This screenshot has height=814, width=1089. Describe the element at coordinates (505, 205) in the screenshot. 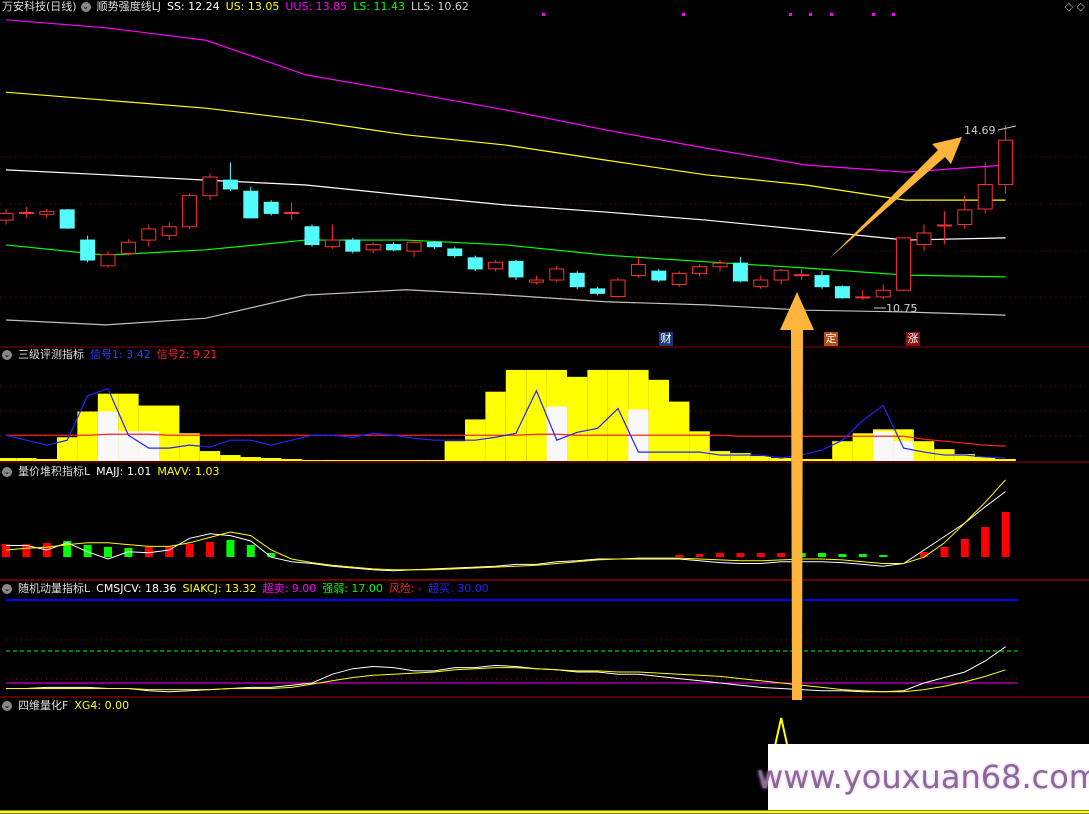

I see `band-line-ss` at that location.